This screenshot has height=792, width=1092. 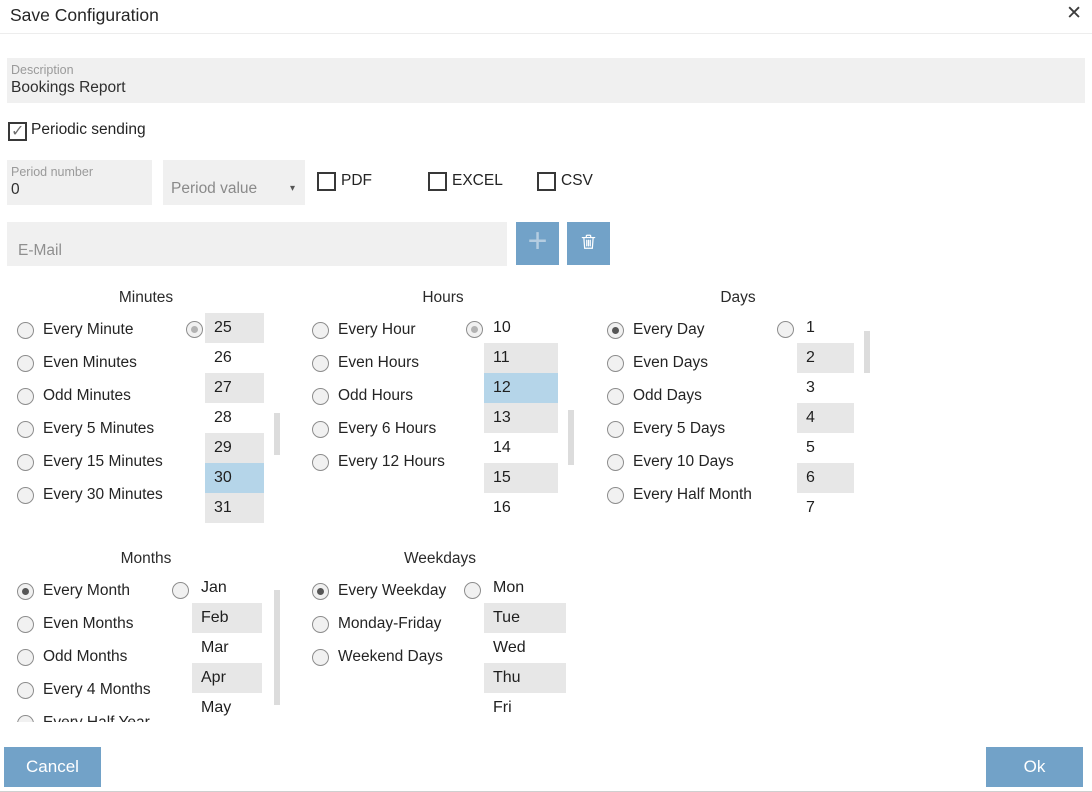 What do you see at coordinates (215, 647) in the screenshot?
I see `list-item: Mar` at bounding box center [215, 647].